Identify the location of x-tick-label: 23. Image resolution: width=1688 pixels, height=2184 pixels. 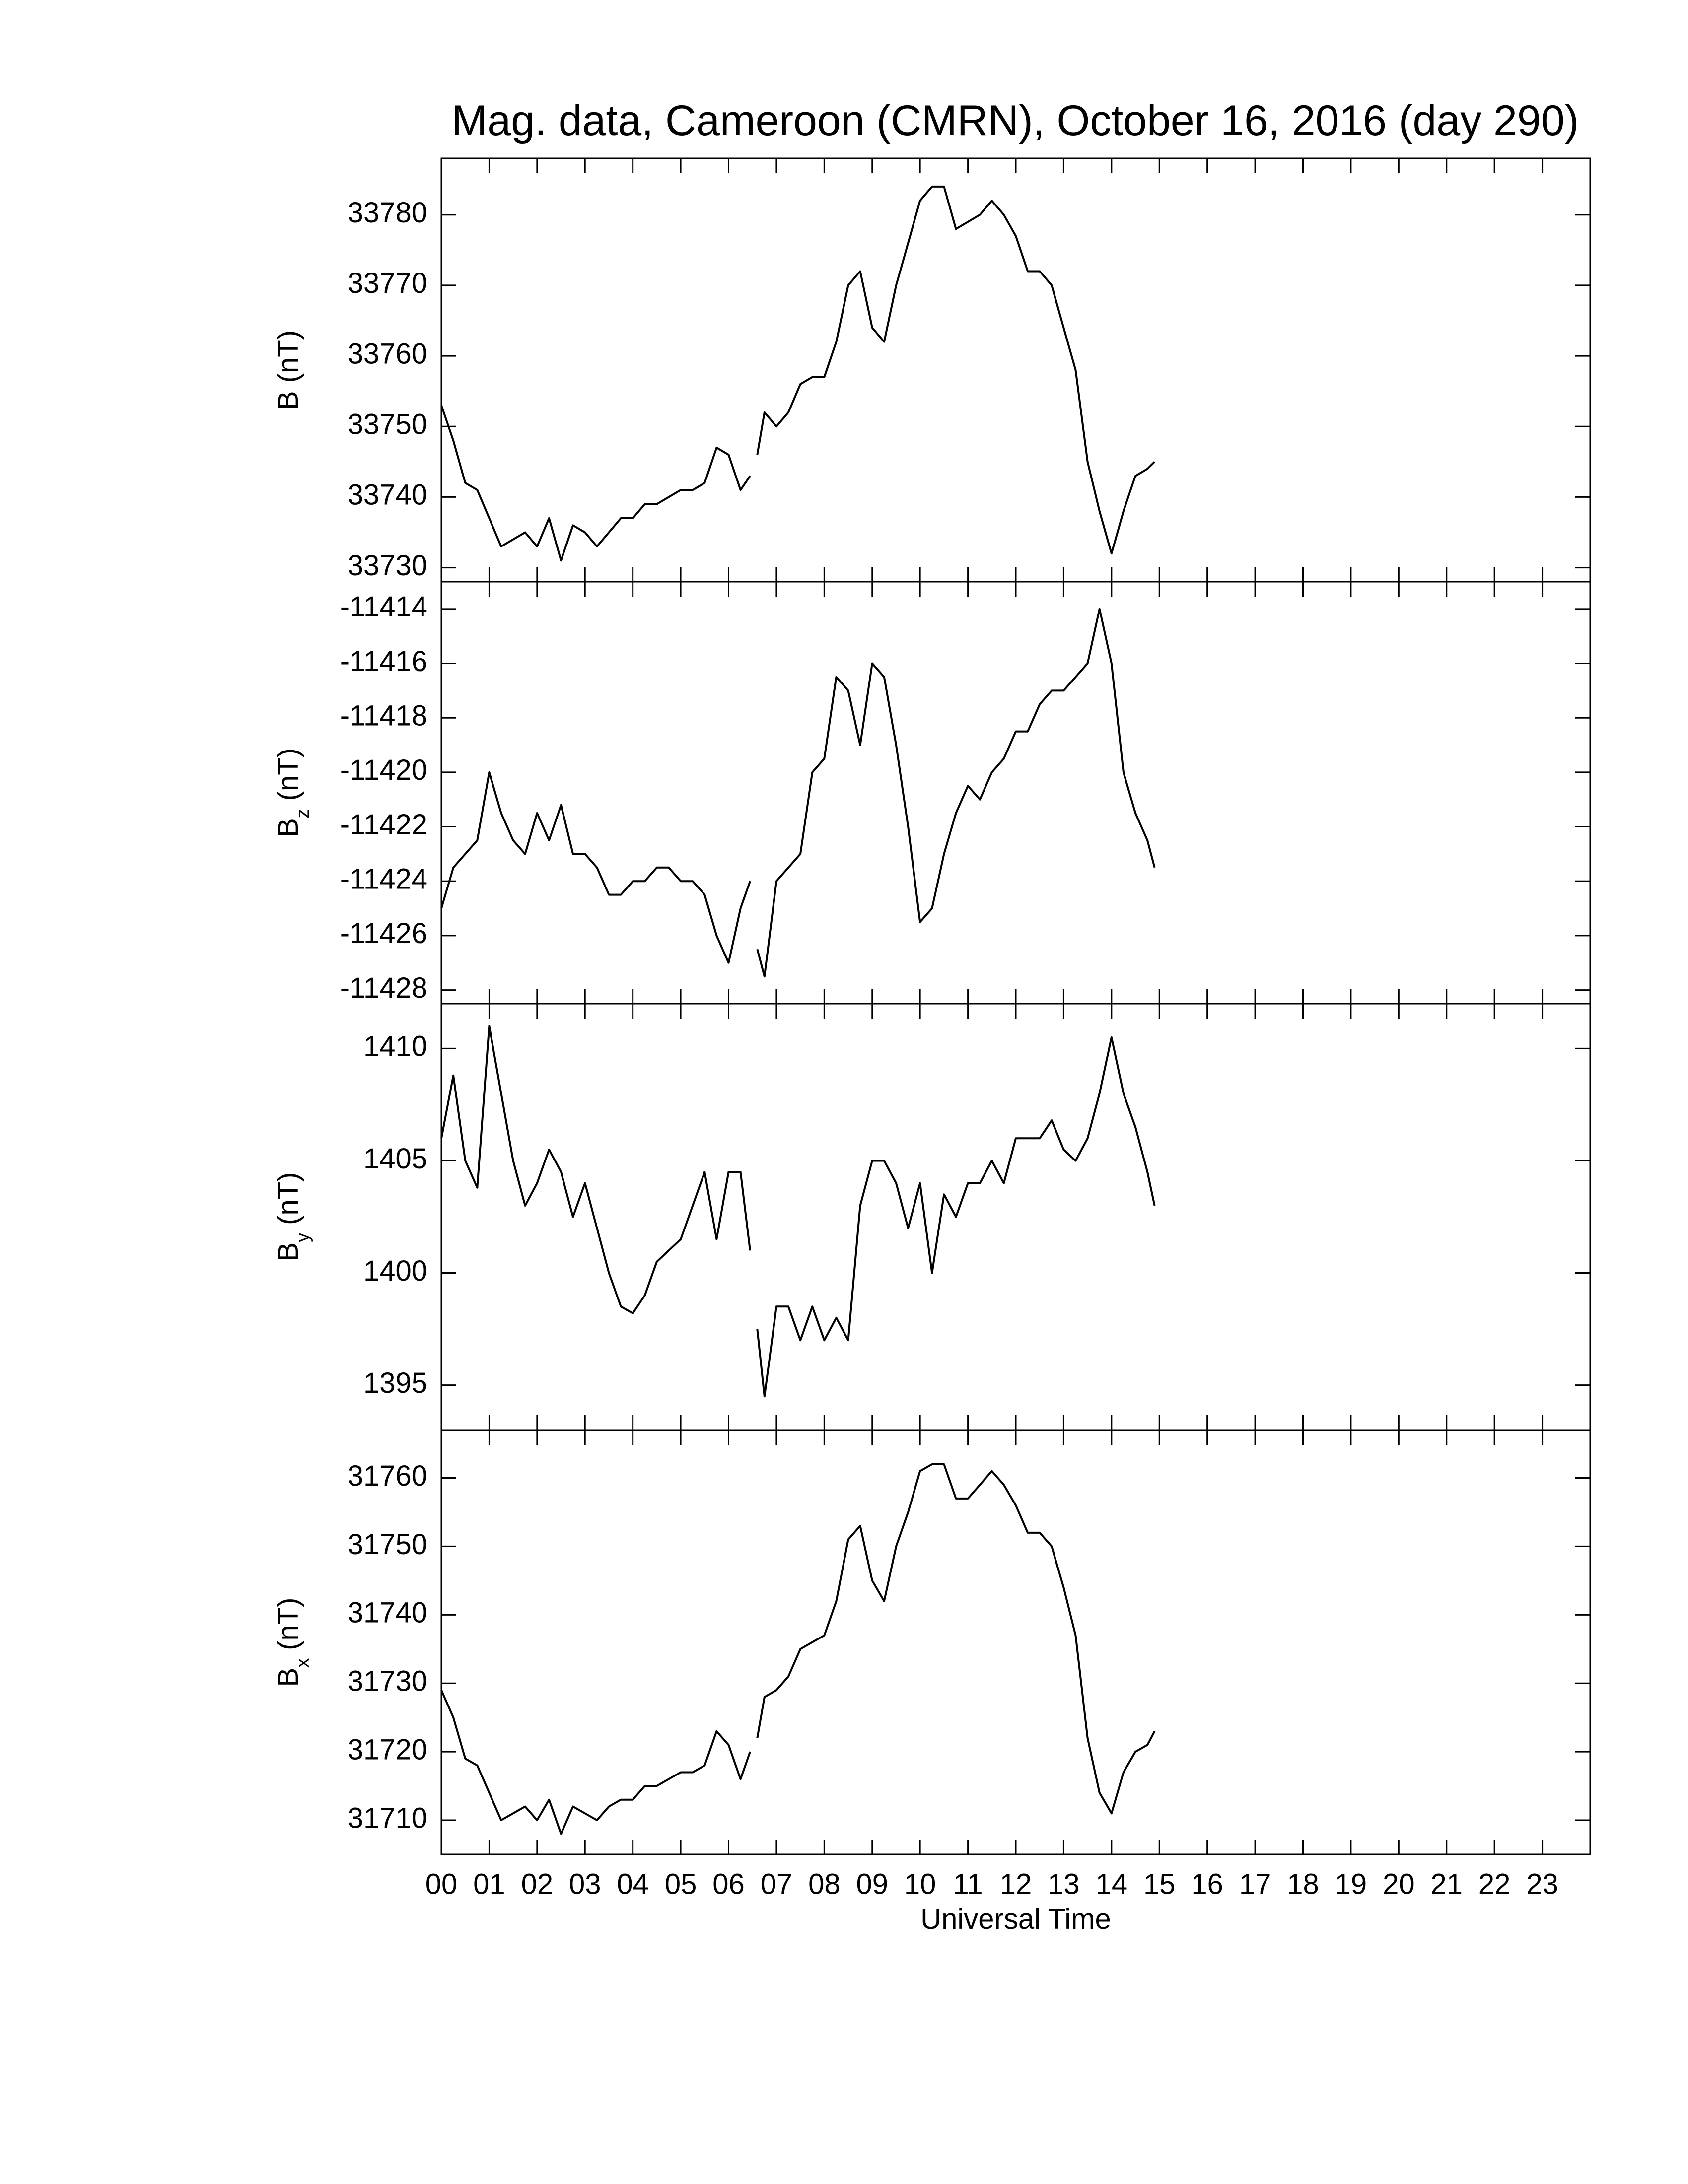
(1542, 1884).